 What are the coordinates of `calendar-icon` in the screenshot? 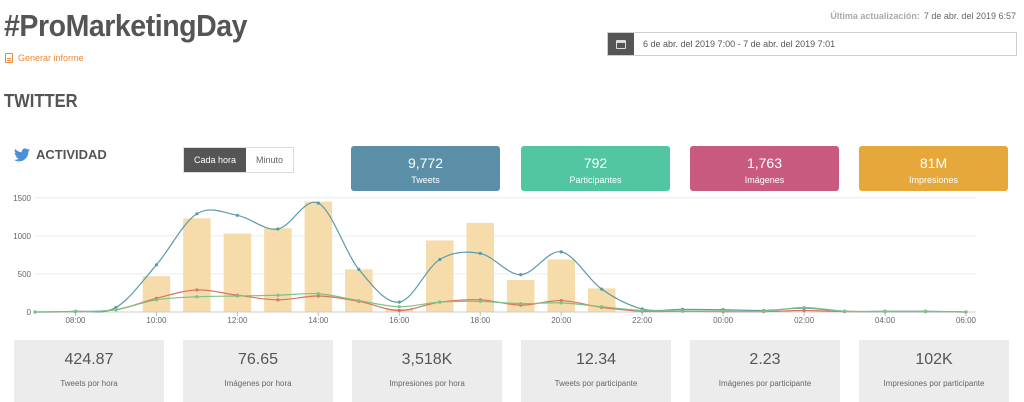 It's located at (621, 44).